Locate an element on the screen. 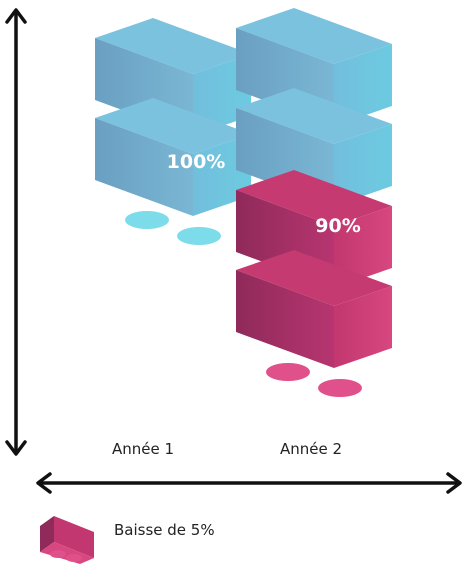  x-tick-label-year-1: Année 1 is located at coordinates (143, 449).